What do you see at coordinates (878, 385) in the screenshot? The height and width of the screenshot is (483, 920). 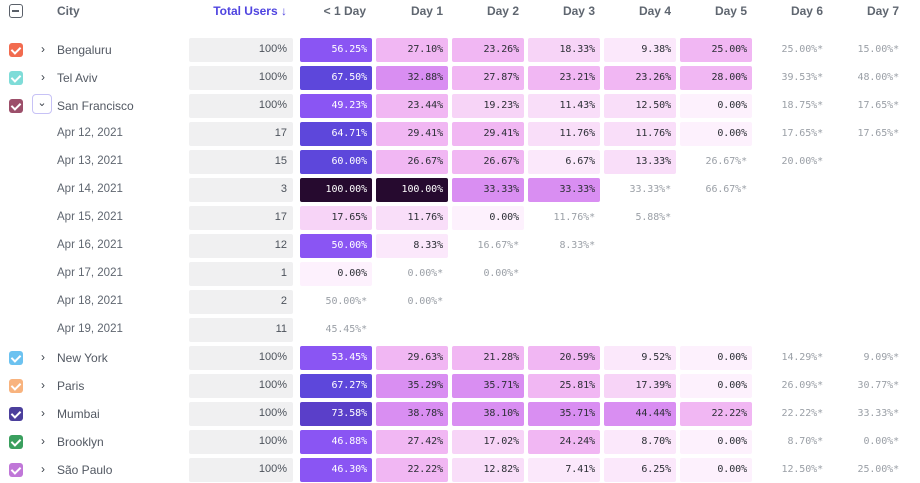 I see `retention-cell: 30.77%*` at bounding box center [878, 385].